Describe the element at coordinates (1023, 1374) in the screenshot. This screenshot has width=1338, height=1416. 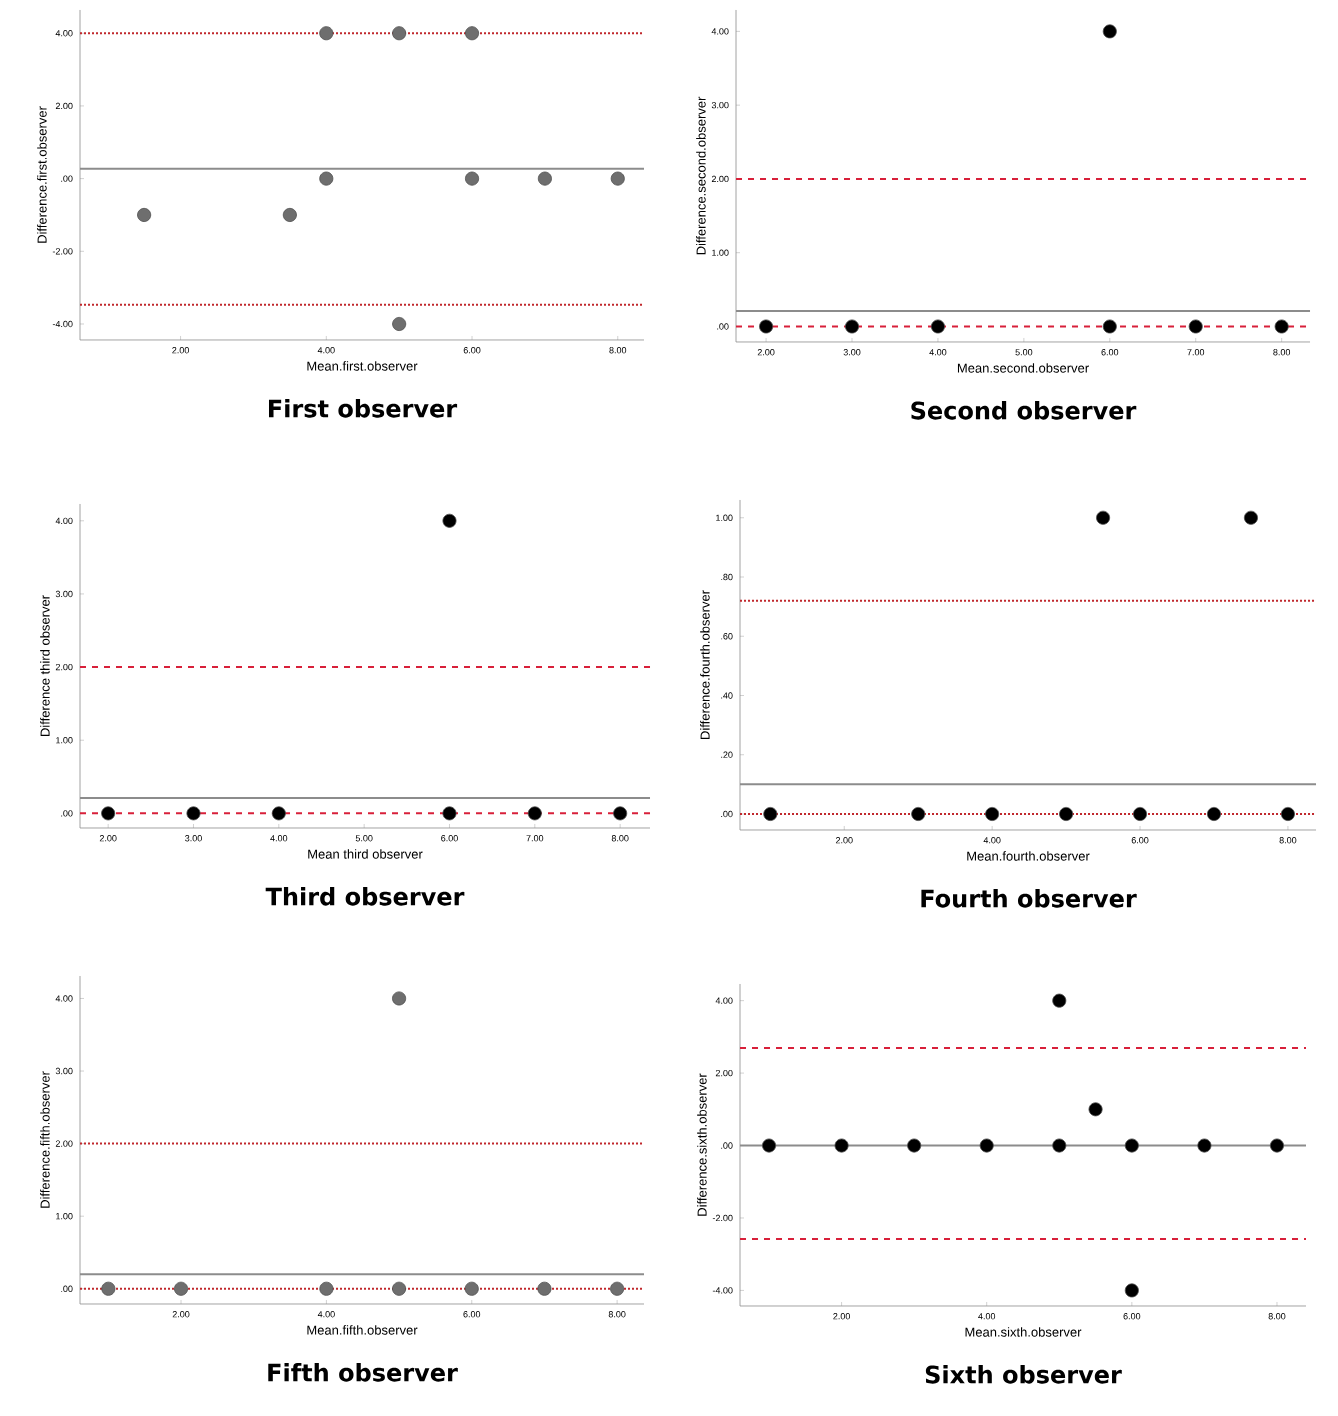
I see `text: Sixth observer` at that location.